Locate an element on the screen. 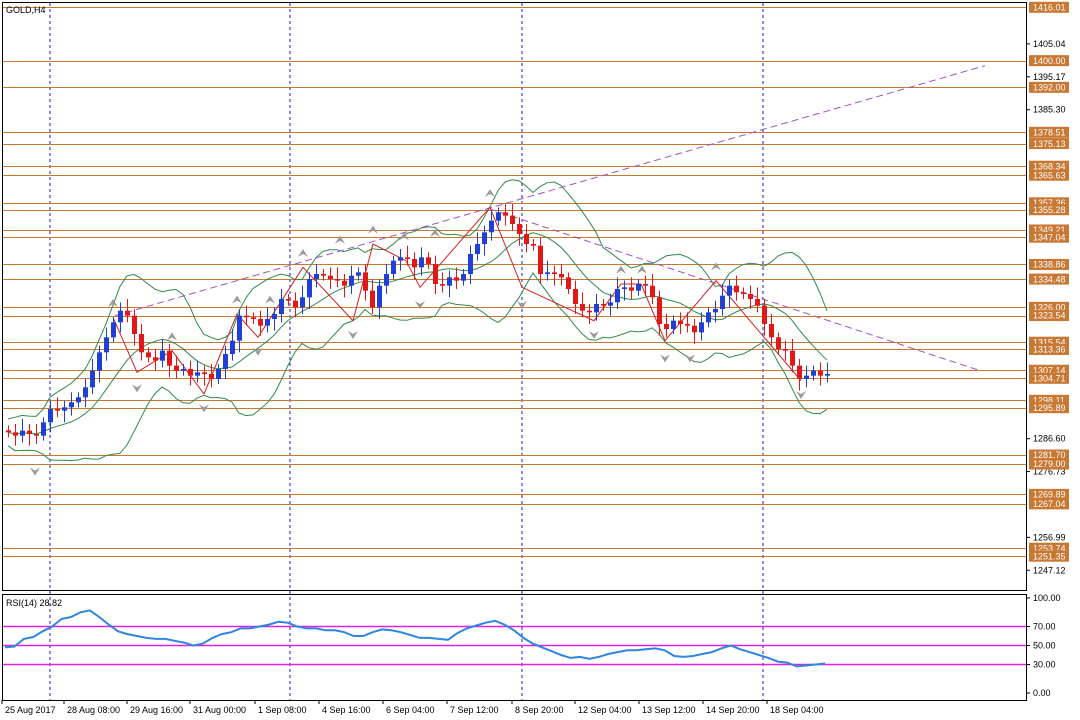 This screenshot has height=720, width=1080. level-label-text: 1253.74 is located at coordinates (1049, 548).